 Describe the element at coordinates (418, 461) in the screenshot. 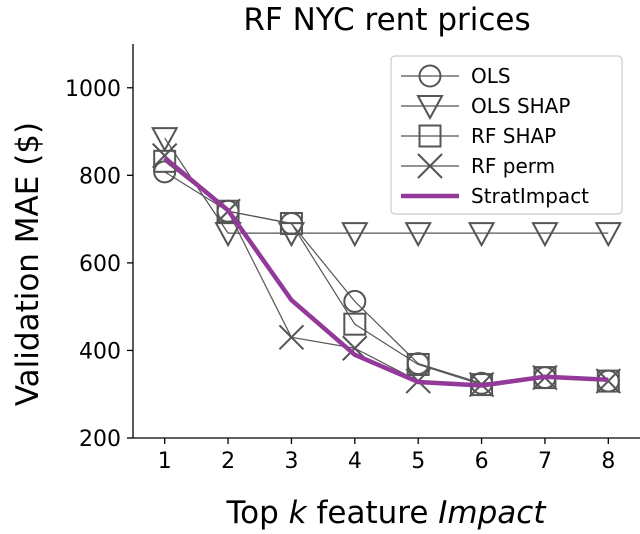

I see `x-tick-label: 5` at that location.